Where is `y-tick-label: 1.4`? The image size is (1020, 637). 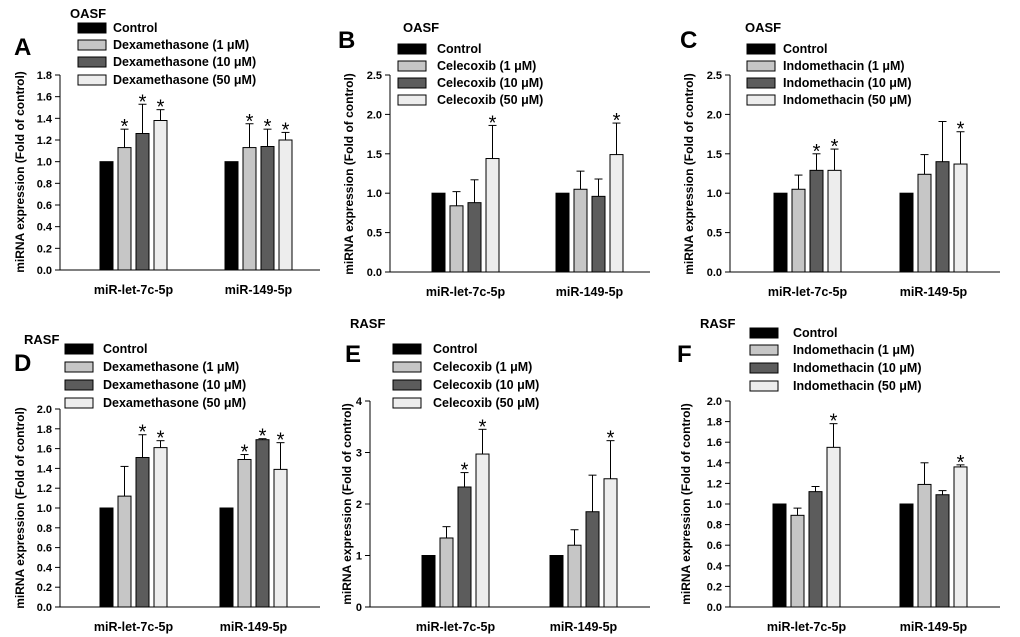 y-tick-label: 1.4 is located at coordinates (45, 469).